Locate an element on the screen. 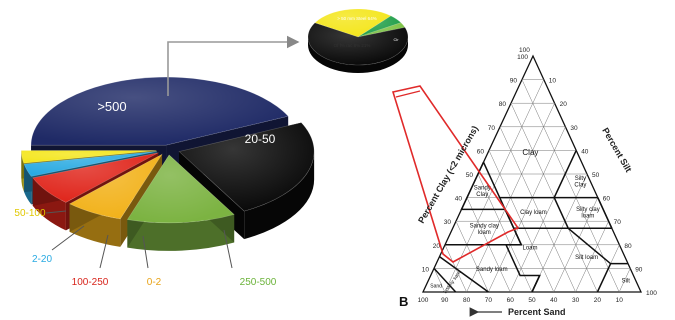  class-label-sand: Sand is located at coordinates (436, 286).